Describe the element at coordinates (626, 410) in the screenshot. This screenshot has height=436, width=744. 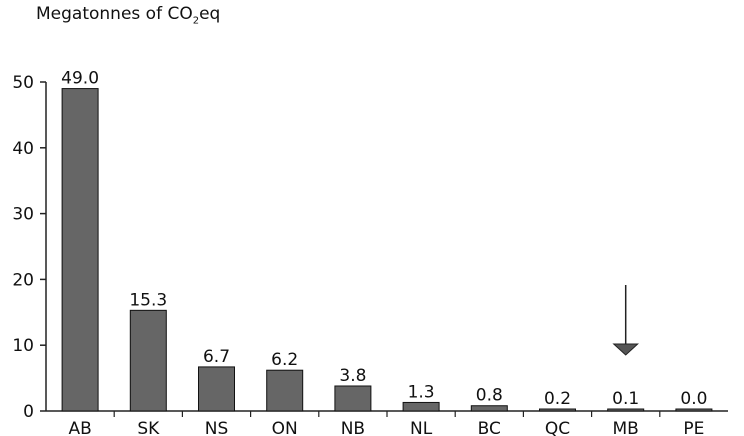
I see `bar-MB` at that location.